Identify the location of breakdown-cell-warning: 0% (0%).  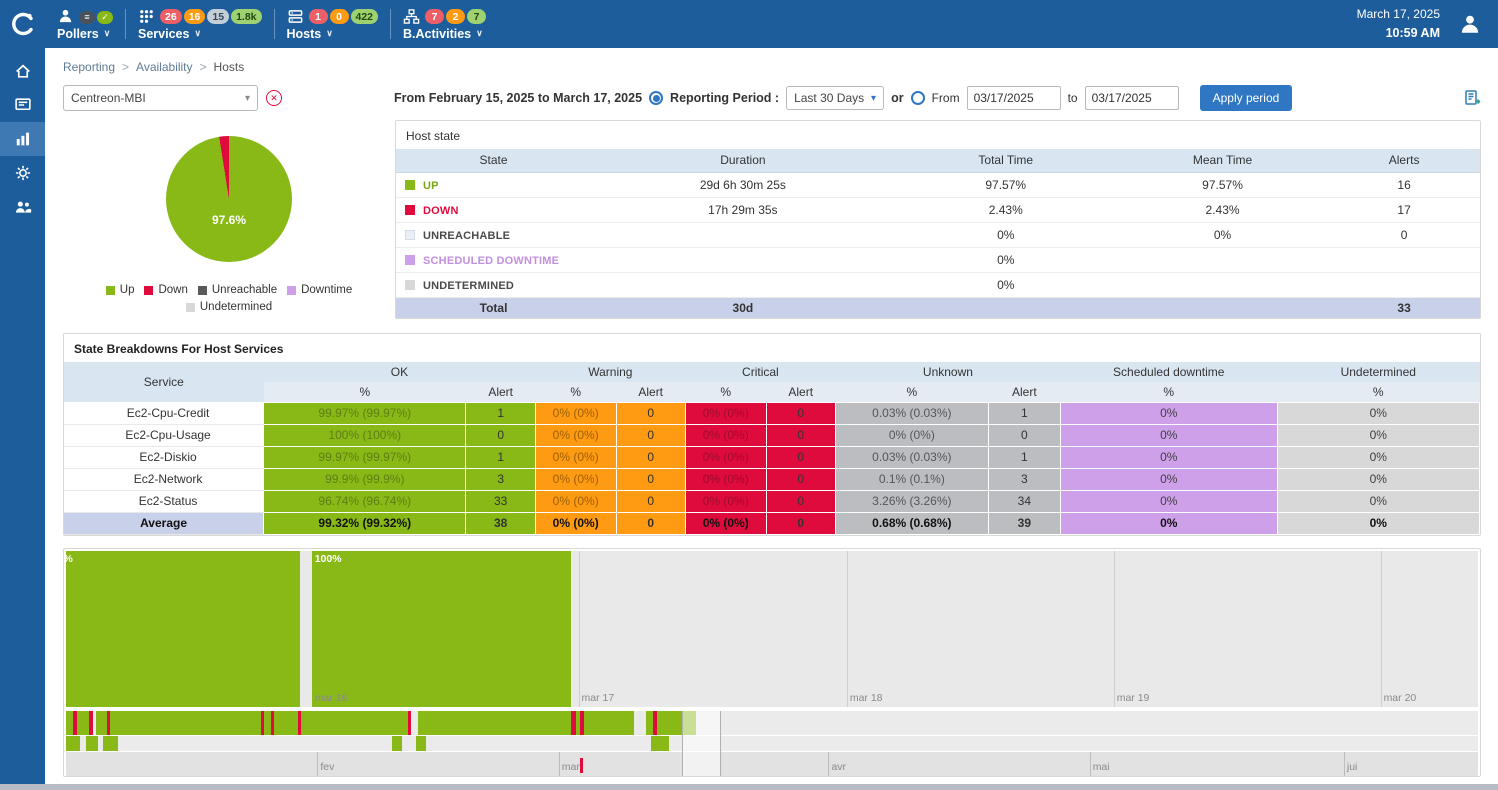
(575, 479).